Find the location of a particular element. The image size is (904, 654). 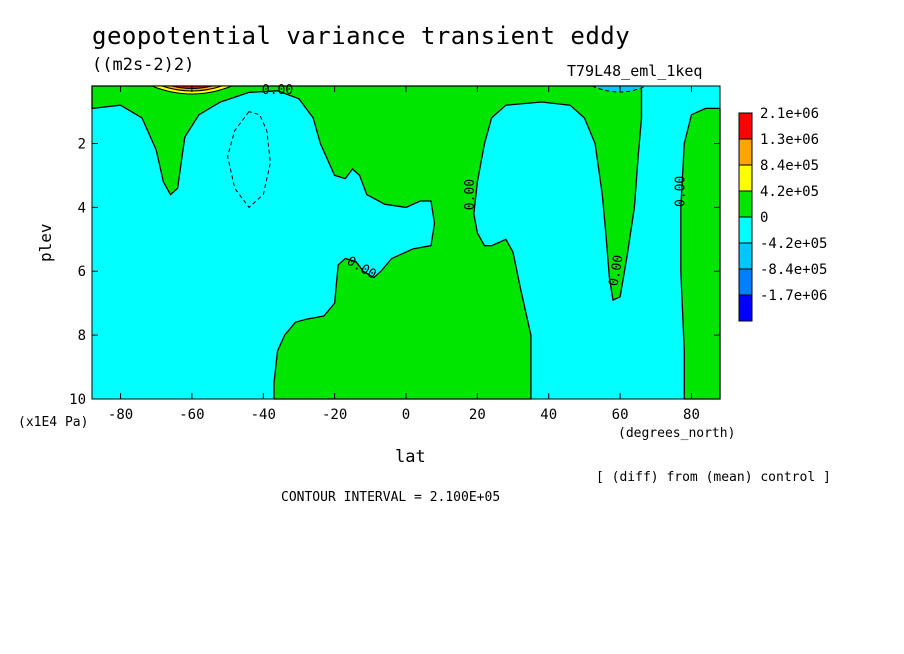

y-axis-unit: (x1E4 Pa) is located at coordinates (53, 422).